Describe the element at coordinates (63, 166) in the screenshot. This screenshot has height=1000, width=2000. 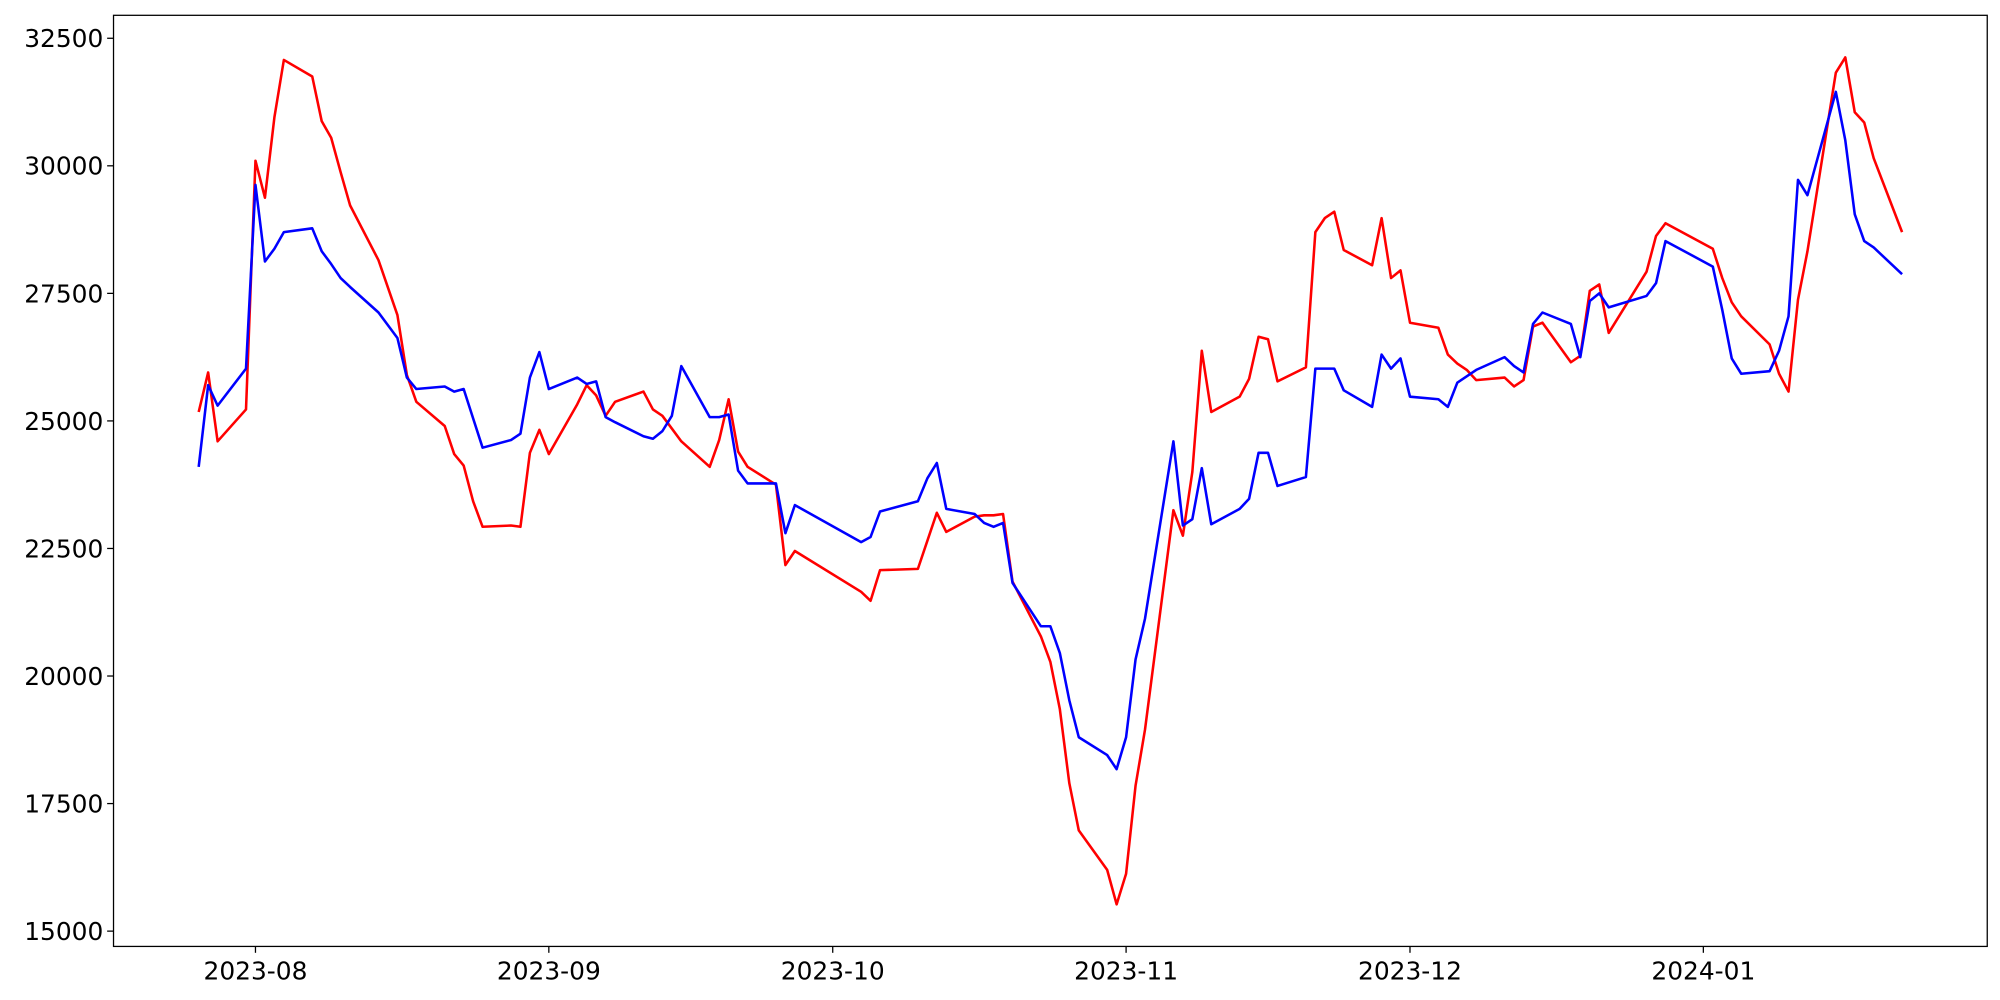
I see `y-tick-label: 30000` at that location.